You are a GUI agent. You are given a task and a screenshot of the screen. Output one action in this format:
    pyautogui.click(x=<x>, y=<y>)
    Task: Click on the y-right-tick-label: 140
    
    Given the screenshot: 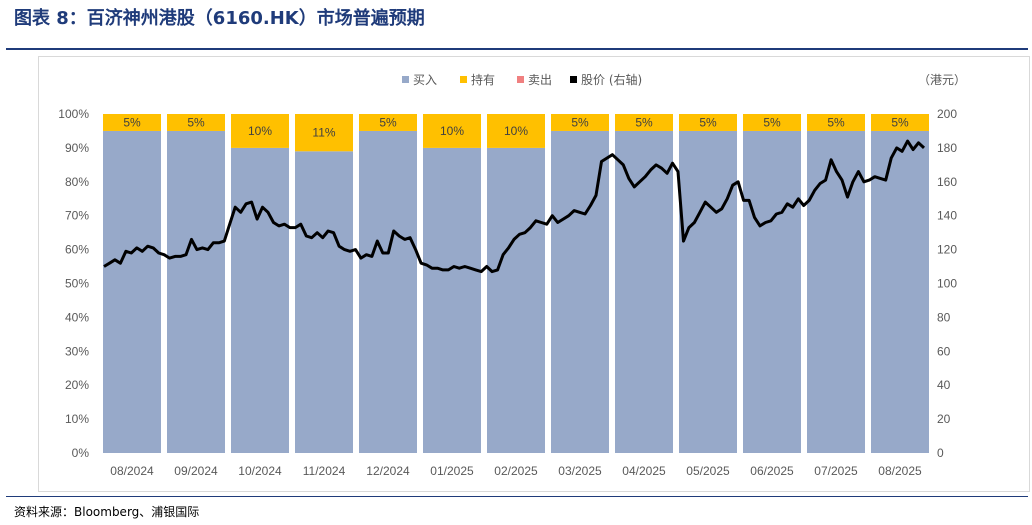 What is the action you would take?
    pyautogui.click(x=947, y=216)
    